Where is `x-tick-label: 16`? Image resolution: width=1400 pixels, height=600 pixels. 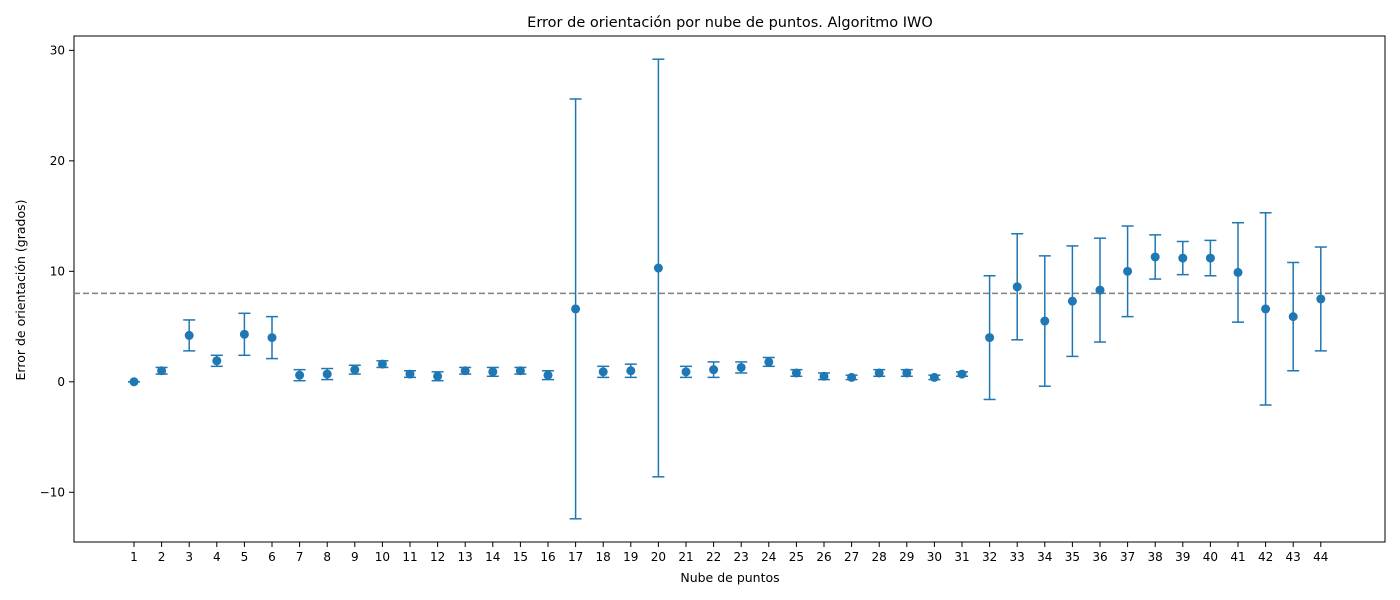
x-tick-label: 16 is located at coordinates (547, 557).